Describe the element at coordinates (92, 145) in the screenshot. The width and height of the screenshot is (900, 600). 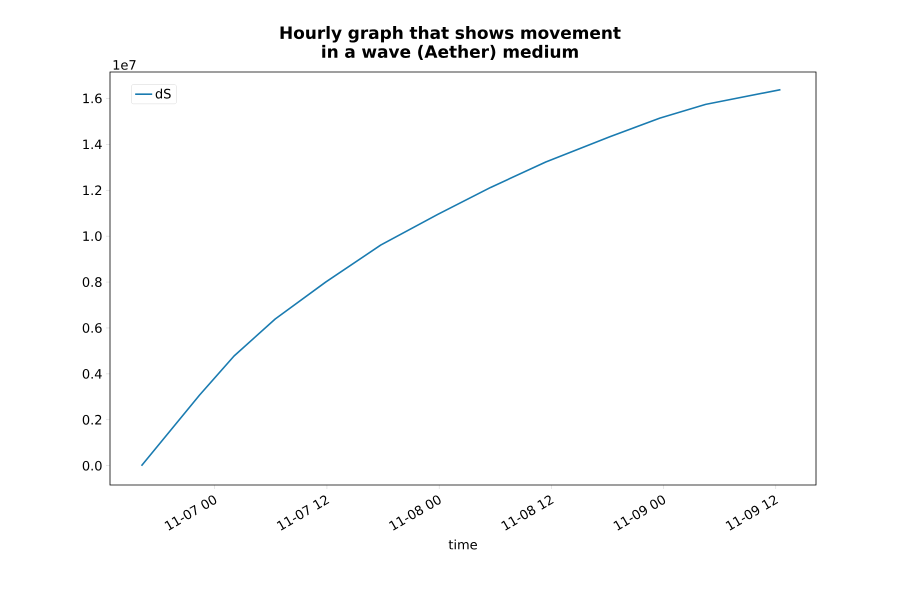
I see `y-tick-label: 1.4` at that location.